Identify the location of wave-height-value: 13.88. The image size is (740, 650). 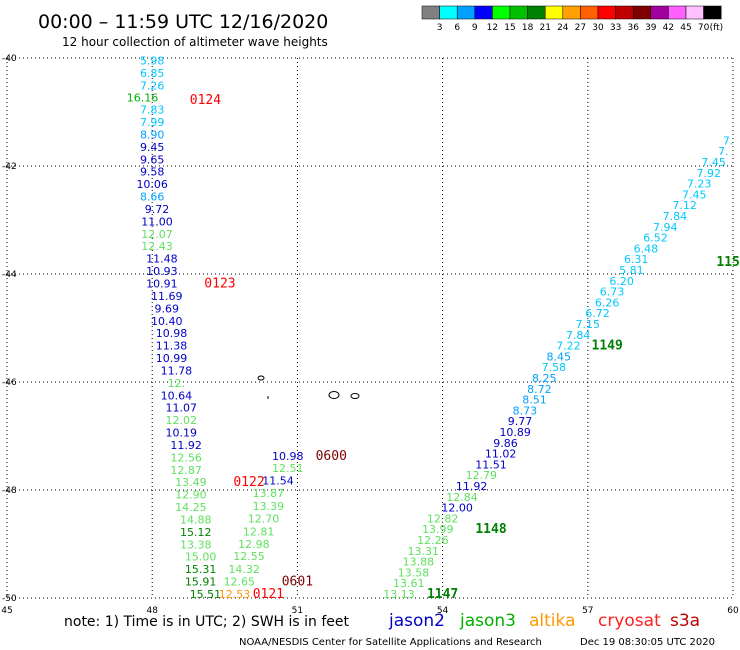
(419, 562).